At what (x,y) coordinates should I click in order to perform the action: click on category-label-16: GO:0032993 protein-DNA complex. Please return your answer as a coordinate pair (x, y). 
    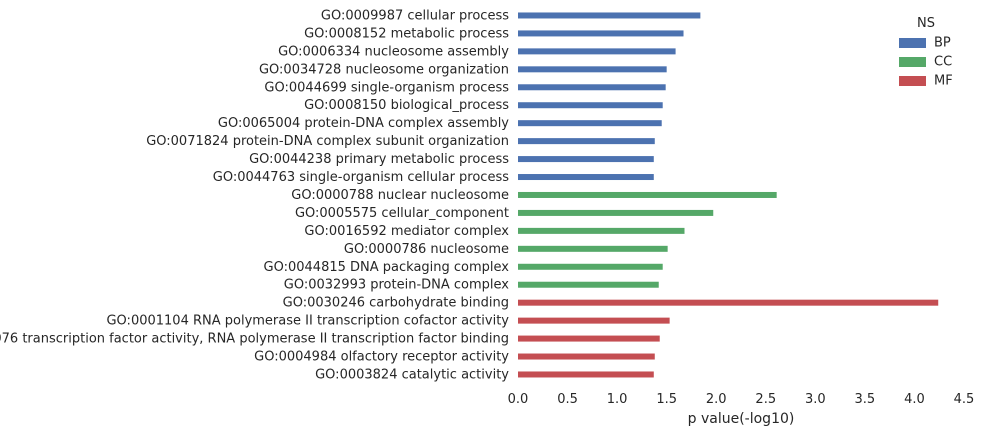
    Looking at the image, I should click on (397, 285).